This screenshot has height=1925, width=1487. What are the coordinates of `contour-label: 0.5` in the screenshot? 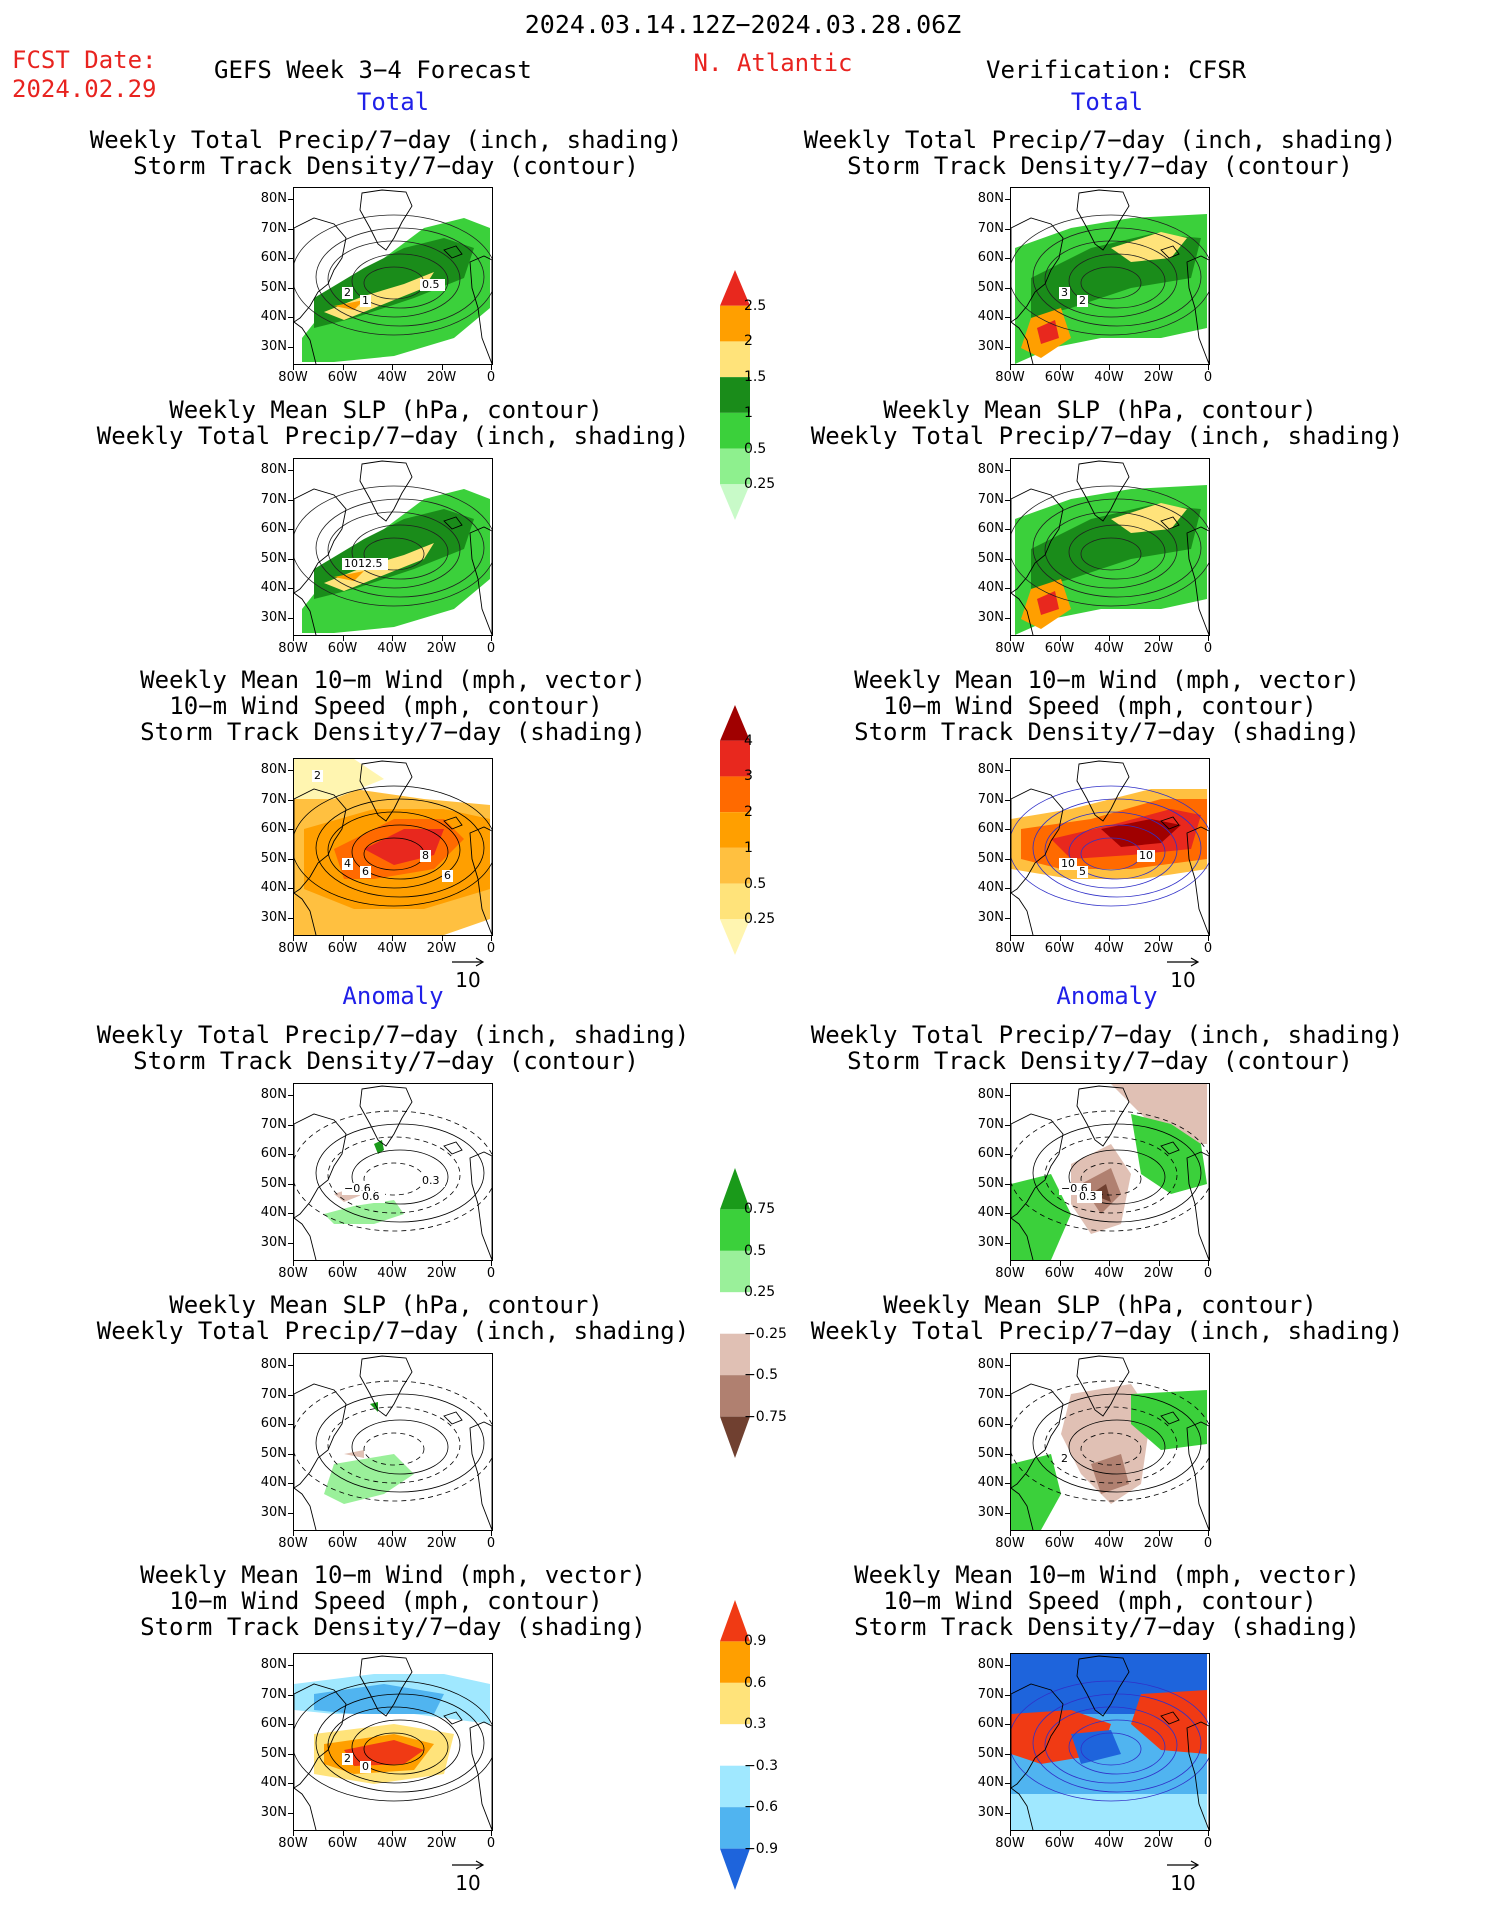 It's located at (431, 284).